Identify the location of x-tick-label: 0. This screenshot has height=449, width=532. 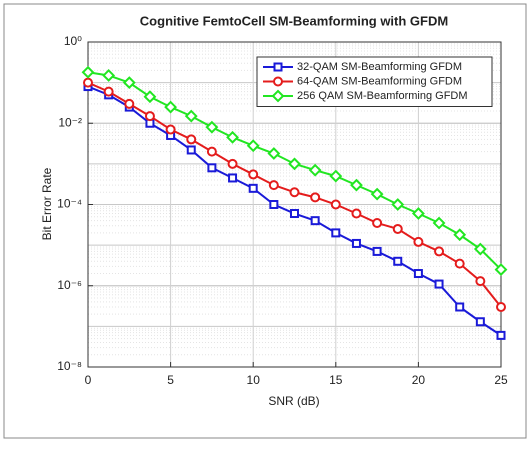
(88, 380).